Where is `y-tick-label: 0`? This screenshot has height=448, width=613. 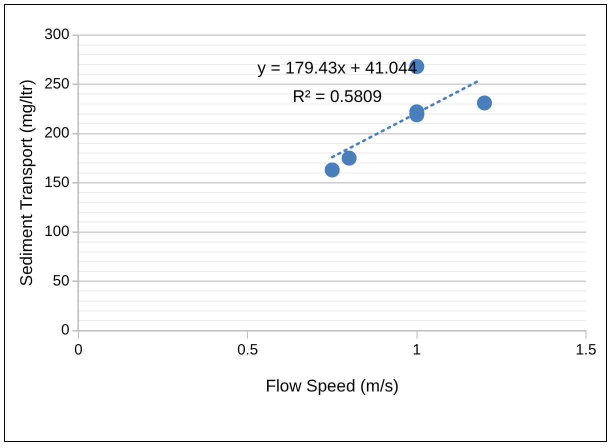
y-tick-label: 0 is located at coordinates (65, 330).